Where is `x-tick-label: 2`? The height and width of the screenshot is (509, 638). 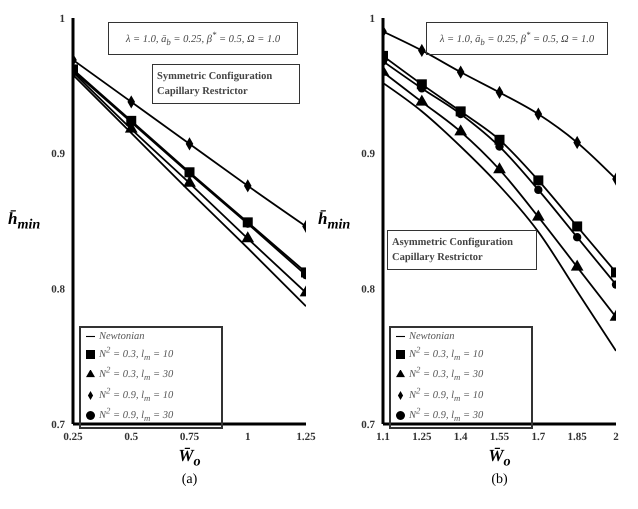
x-tick-label: 2 is located at coordinates (616, 436).